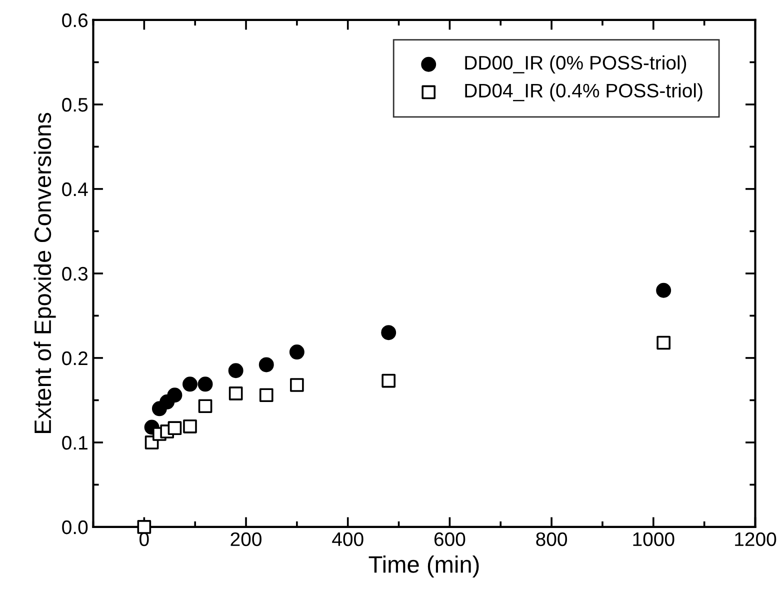 This screenshot has height=605, width=777. What do you see at coordinates (45, 272) in the screenshot?
I see `y-axis-title: Extent of Epoxide Conversions` at bounding box center [45, 272].